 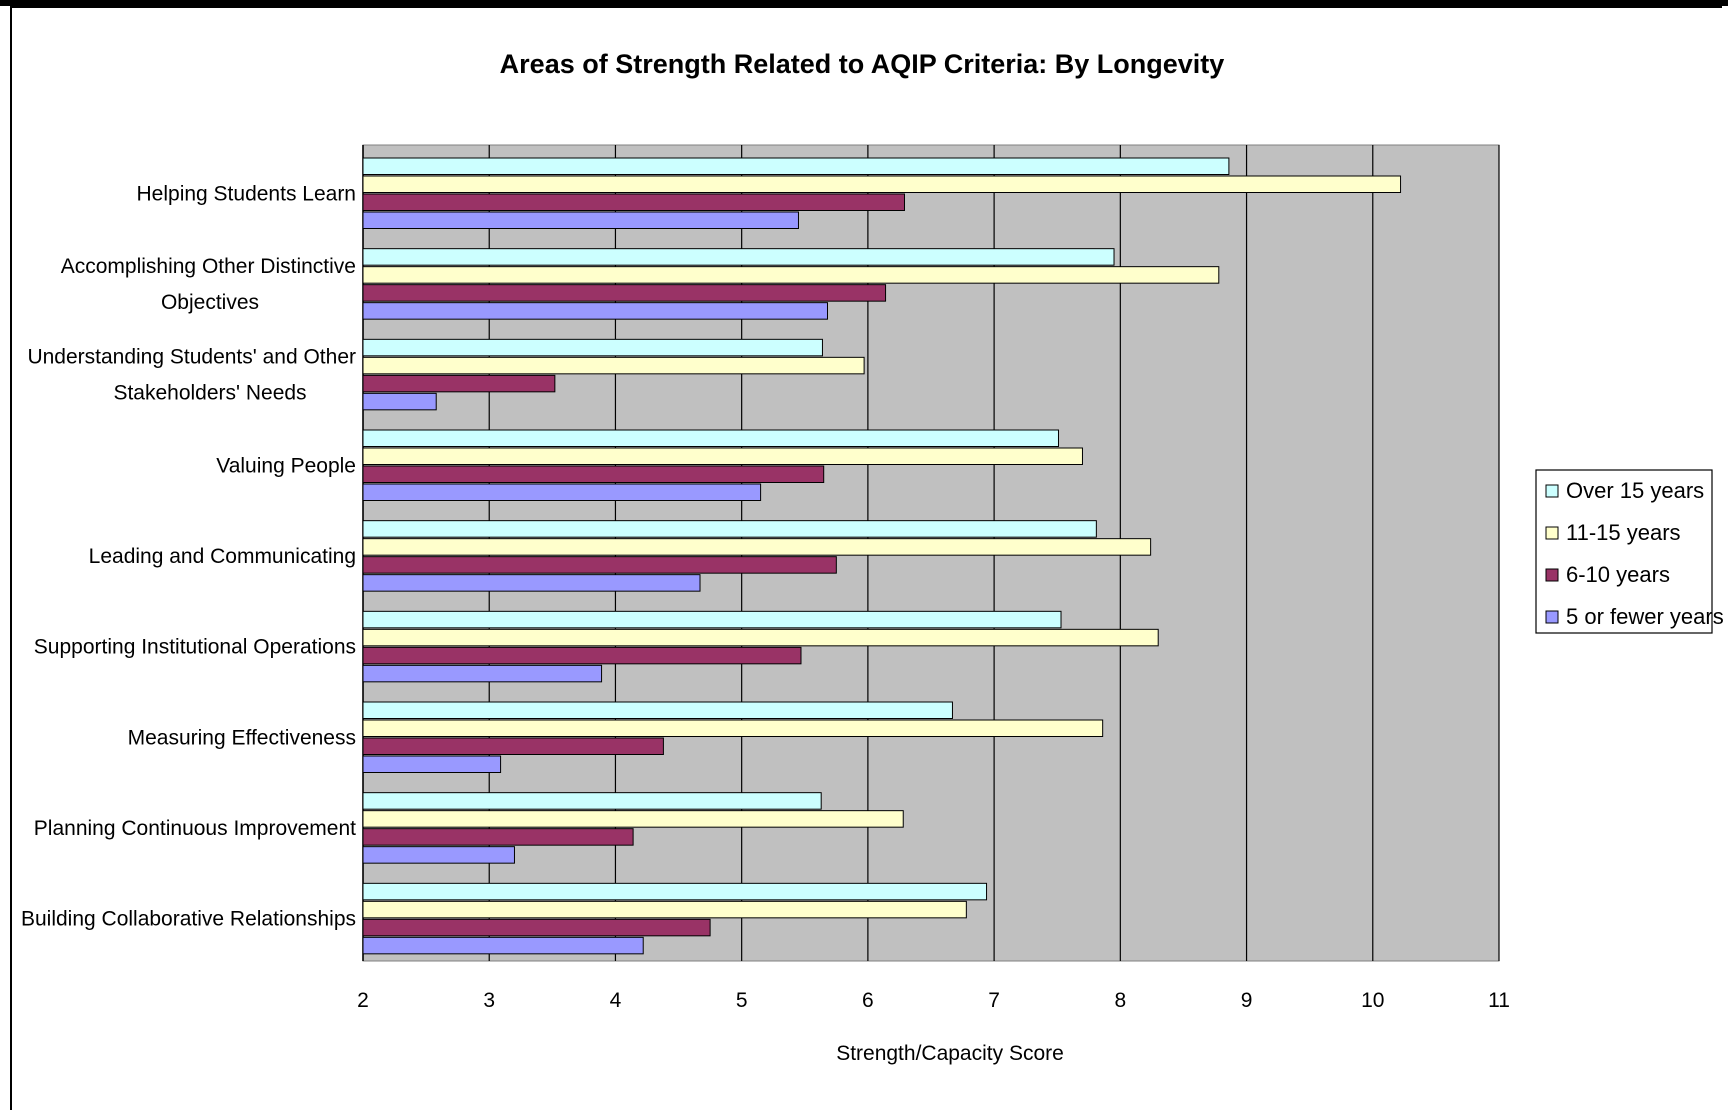 I want to click on x-tick-label: 10, so click(x=1372, y=1000).